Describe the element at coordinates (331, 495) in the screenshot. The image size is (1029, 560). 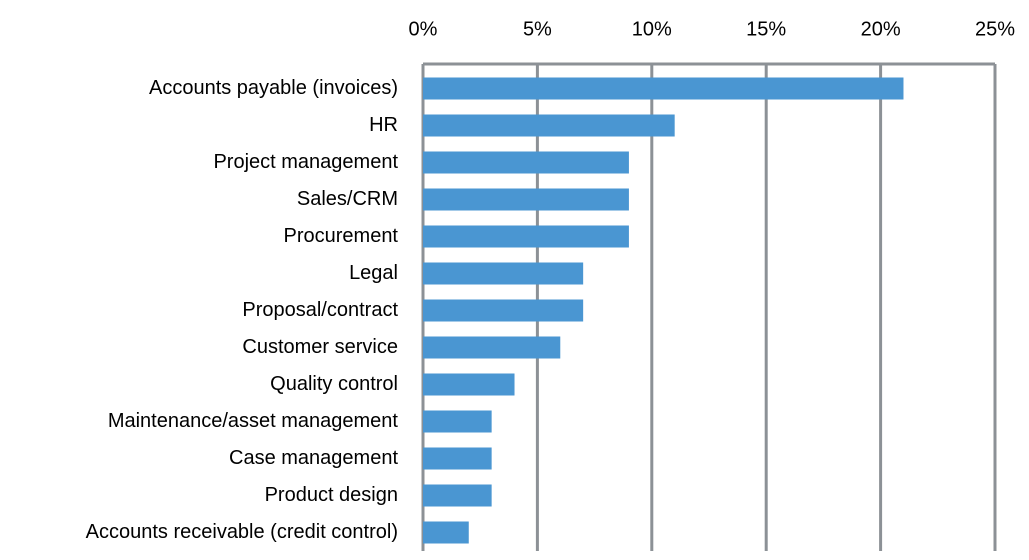
I see `y-tick-label: Product design` at that location.